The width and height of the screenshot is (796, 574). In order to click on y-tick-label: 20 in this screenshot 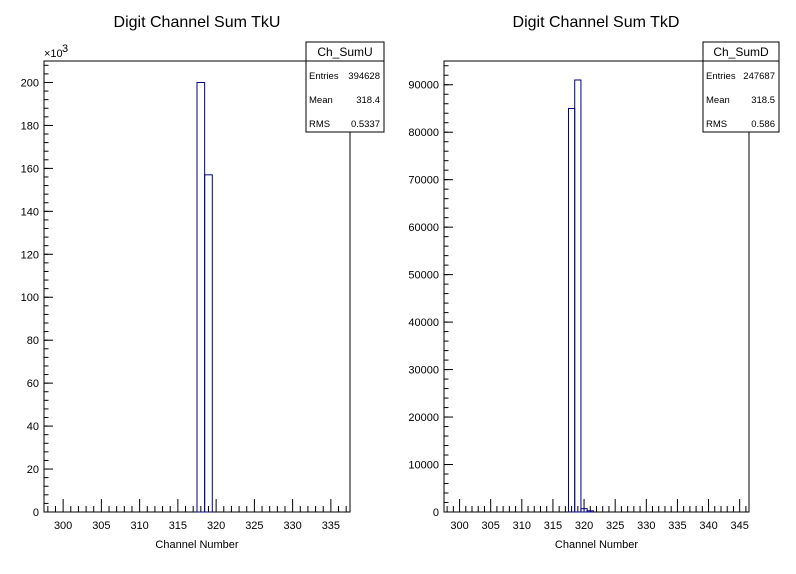, I will do `click(33, 470)`.